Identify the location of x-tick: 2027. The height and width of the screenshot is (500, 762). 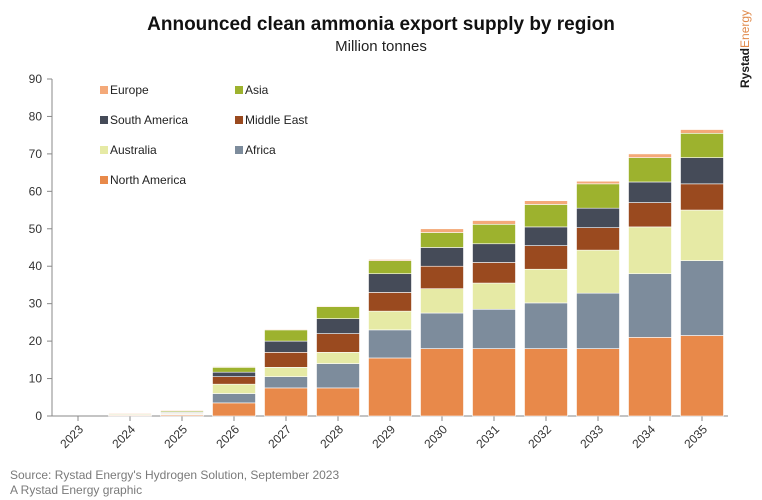
(279, 433).